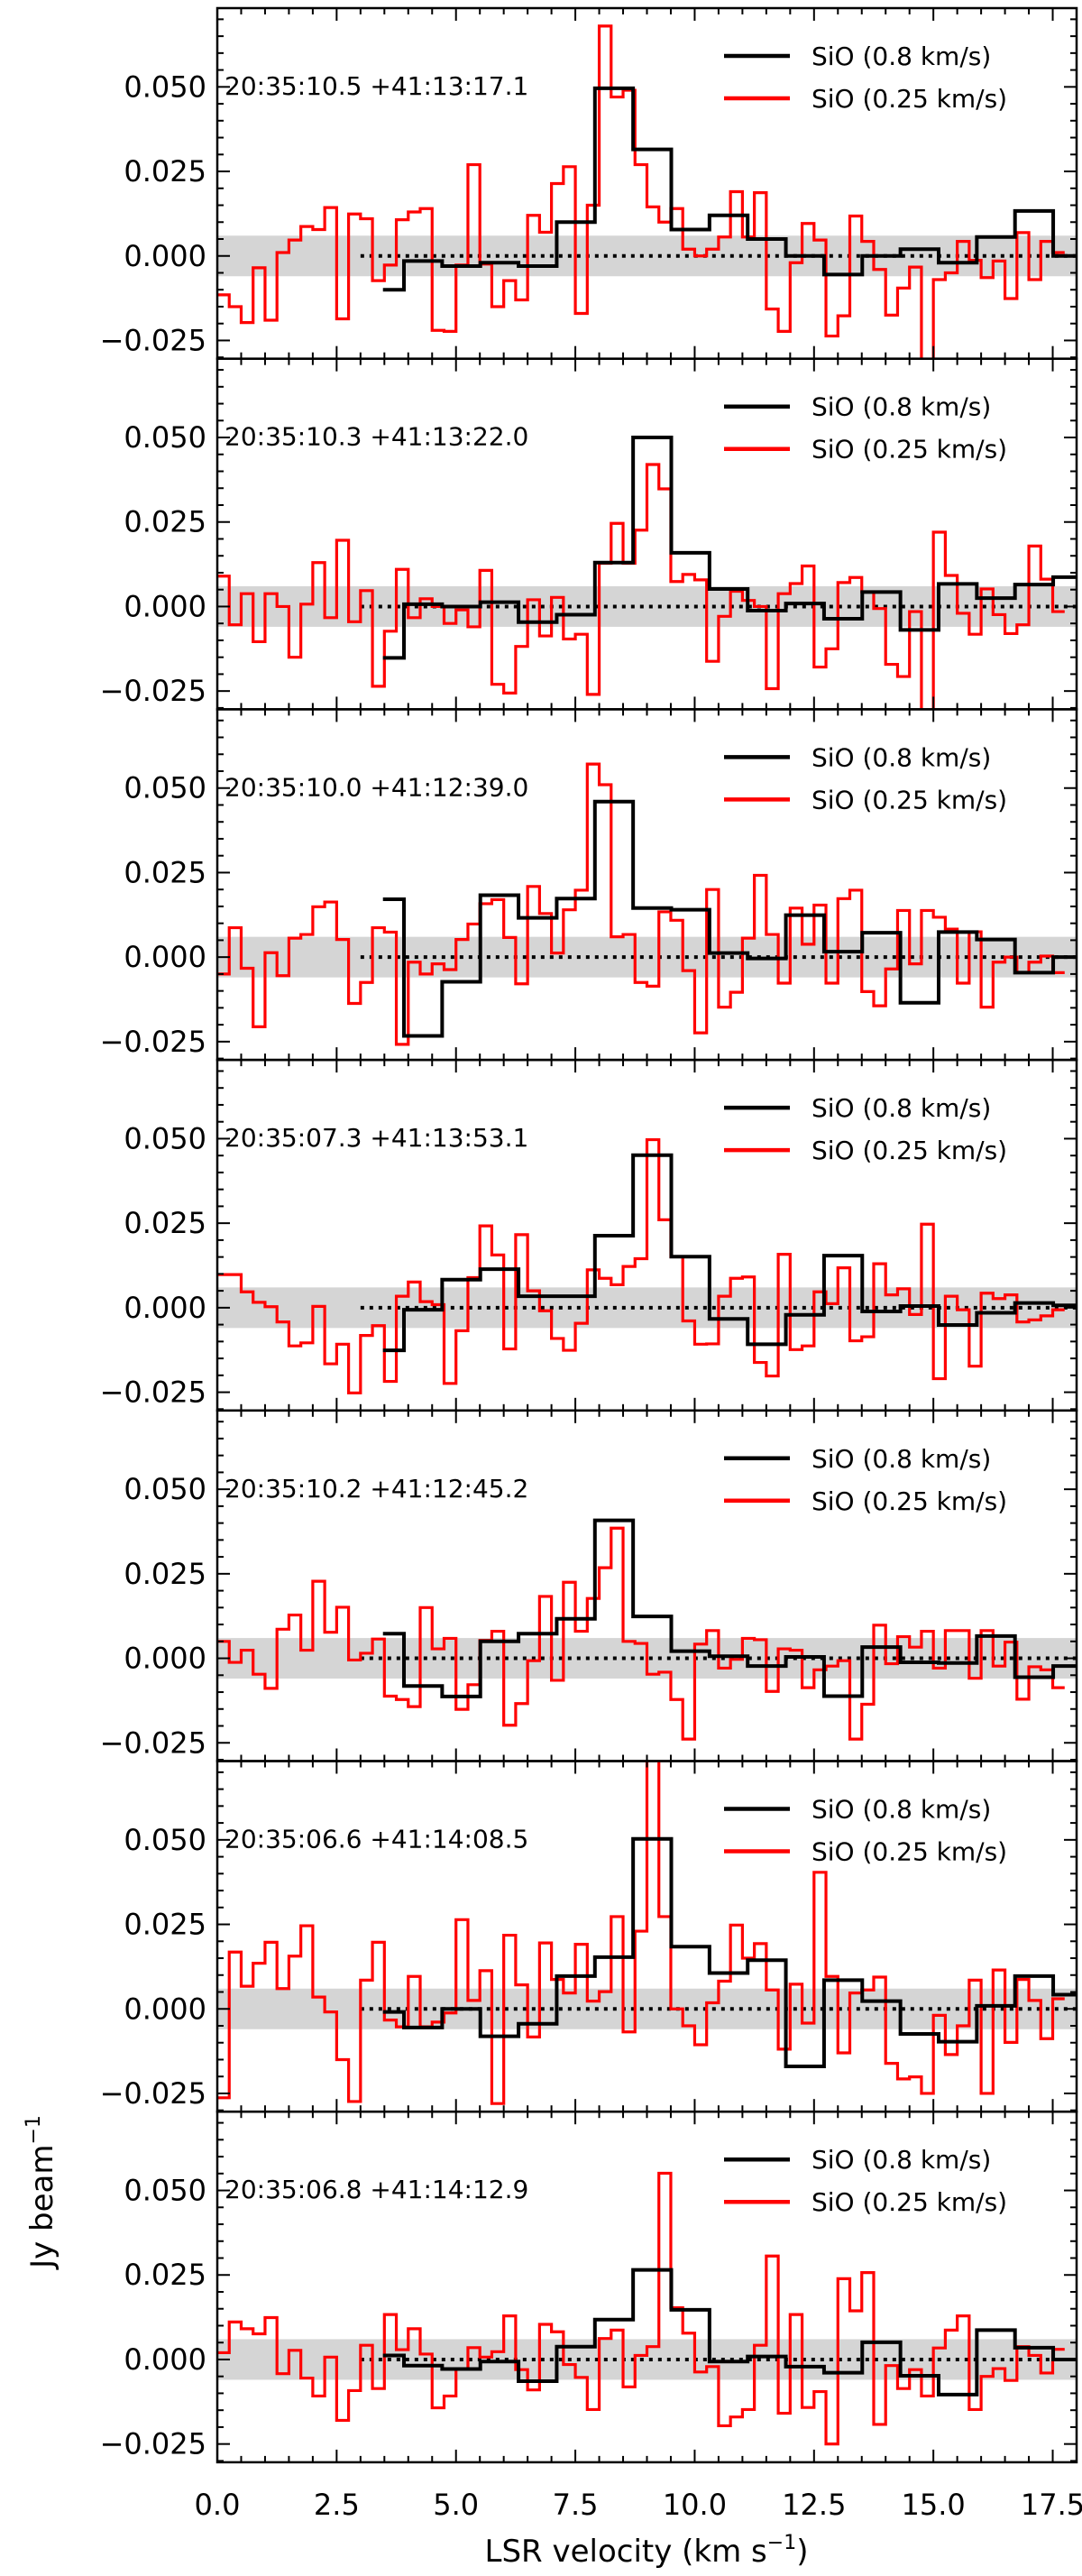  I want to click on position-label: 20:35:10.0 +41:12:39.0, so click(376, 787).